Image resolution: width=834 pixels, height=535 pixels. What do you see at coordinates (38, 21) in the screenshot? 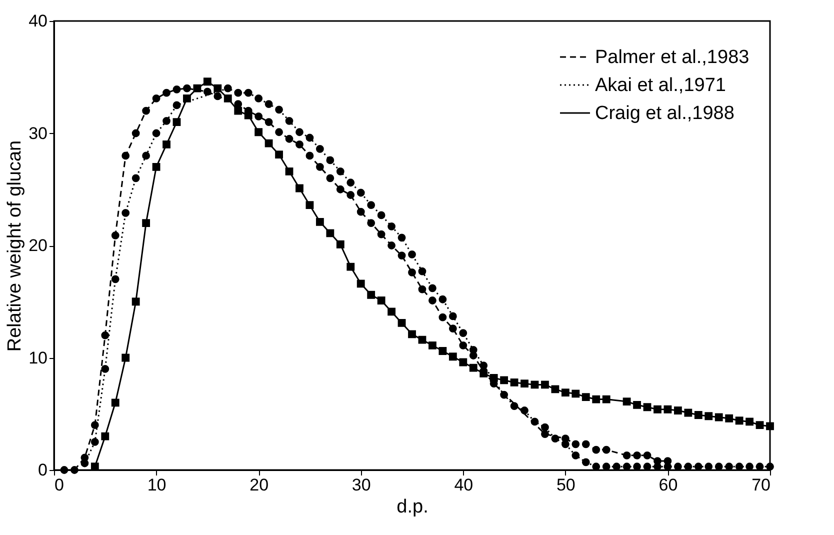
I see `y-tick-label: 40` at bounding box center [38, 21].